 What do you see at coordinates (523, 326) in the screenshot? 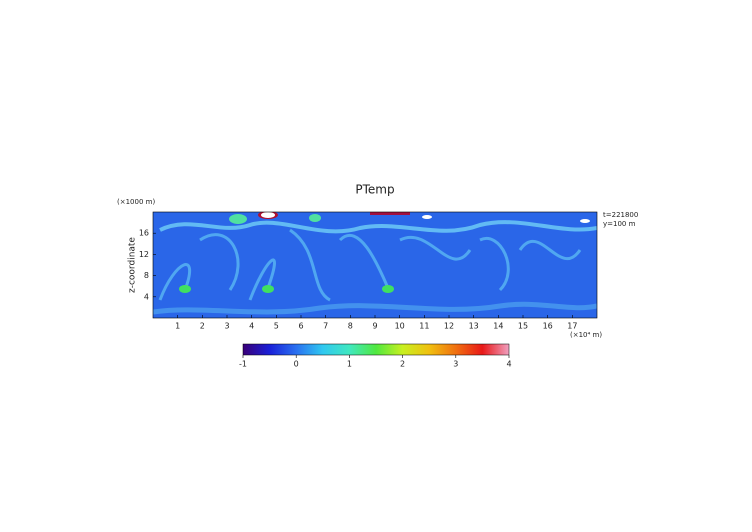
I see `x-tick-label: 15` at bounding box center [523, 326].